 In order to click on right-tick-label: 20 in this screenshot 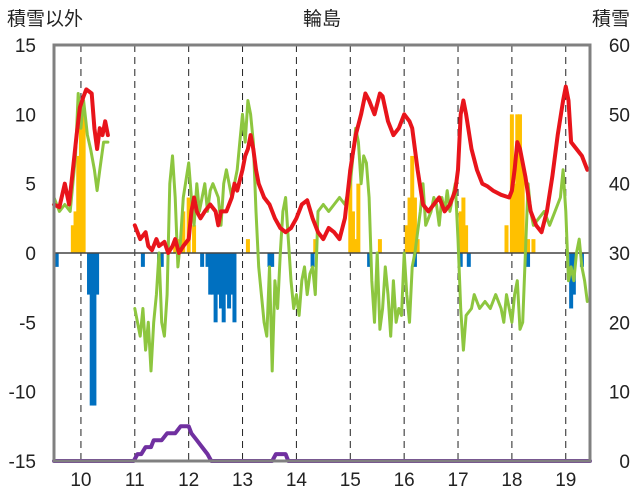, I will do `click(619, 323)`.